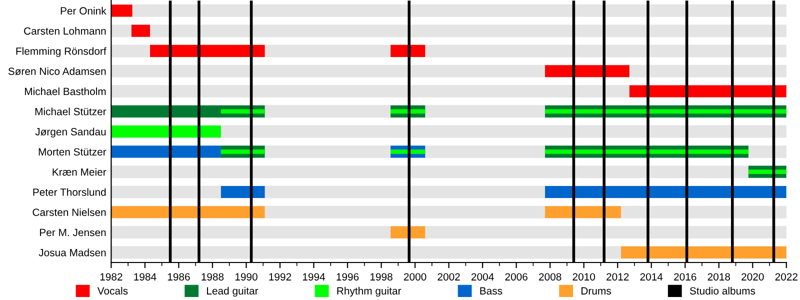 The height and width of the screenshot is (300, 800). I want to click on x-tick-label: 2014, so click(651, 277).